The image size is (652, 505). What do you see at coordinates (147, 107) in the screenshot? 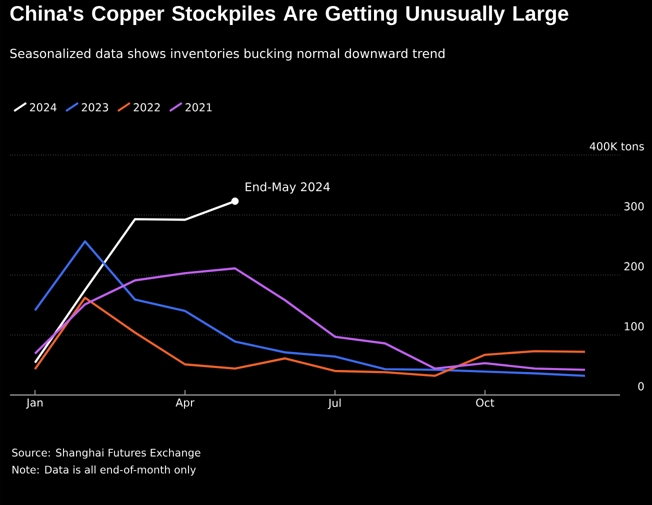
I see `legend-label: 2022` at bounding box center [147, 107].